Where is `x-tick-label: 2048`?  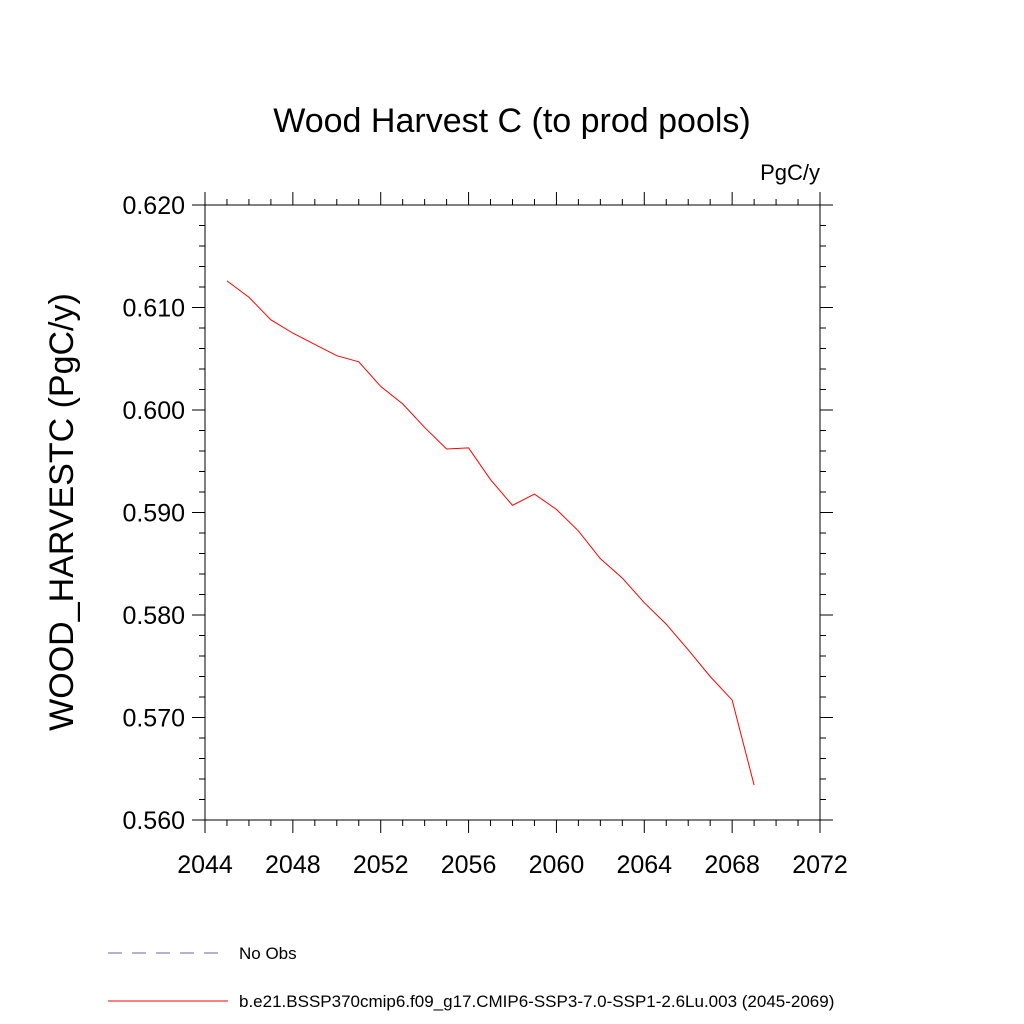
x-tick-label: 2048 is located at coordinates (293, 865).